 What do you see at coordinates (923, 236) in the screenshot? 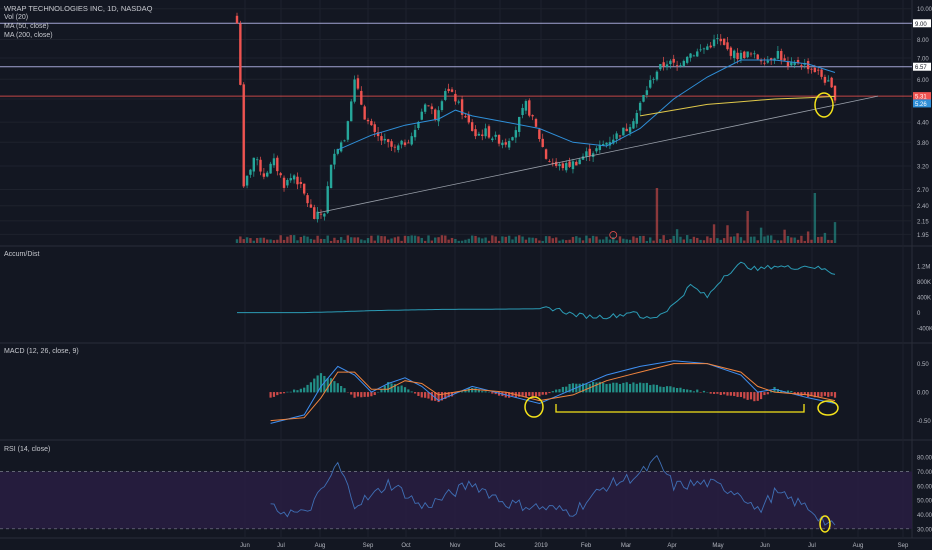
I see `price-tick-label: 1.95` at bounding box center [923, 236].